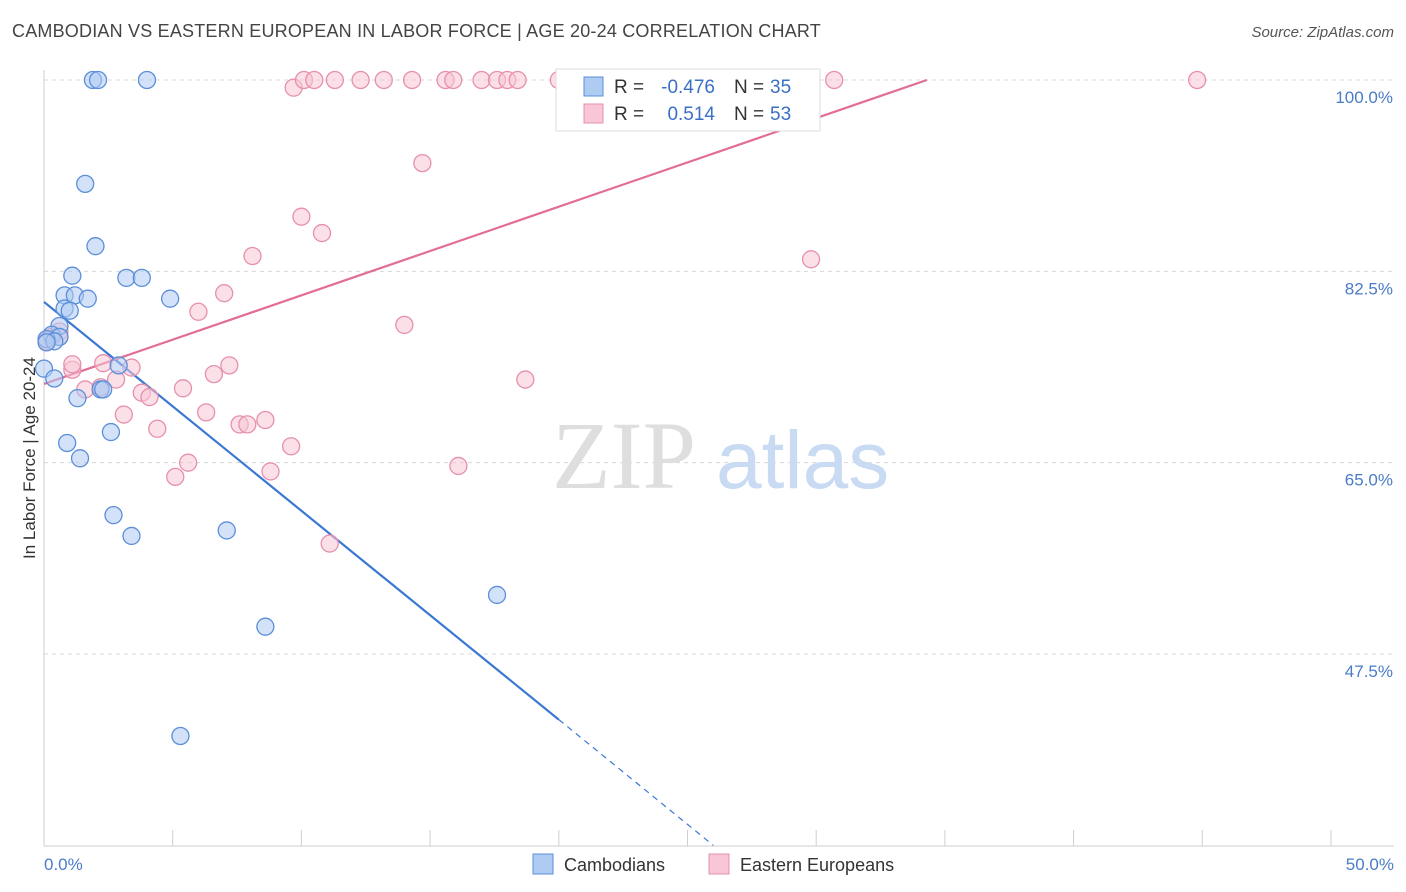 The height and width of the screenshot is (892, 1406). I want to click on stats-n-value-eastern: 53, so click(780, 114).